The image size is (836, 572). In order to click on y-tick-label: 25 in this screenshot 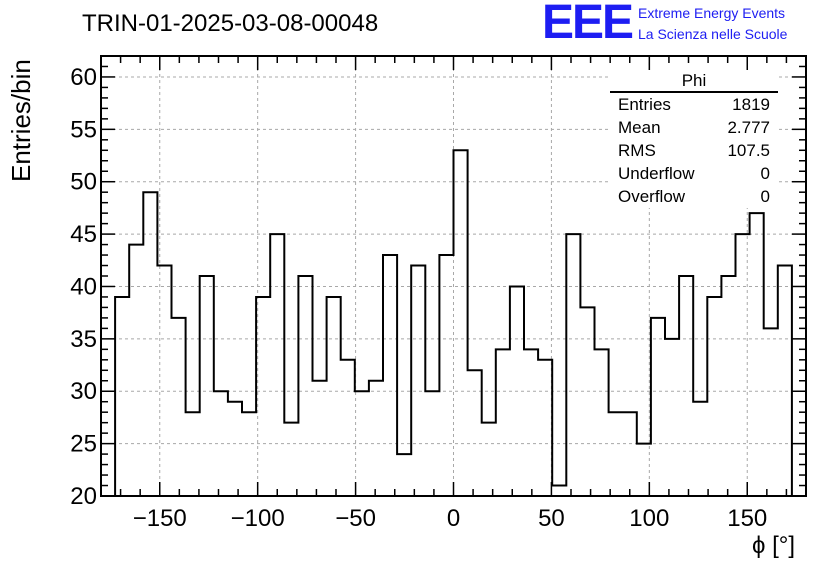, I will do `click(83, 444)`.